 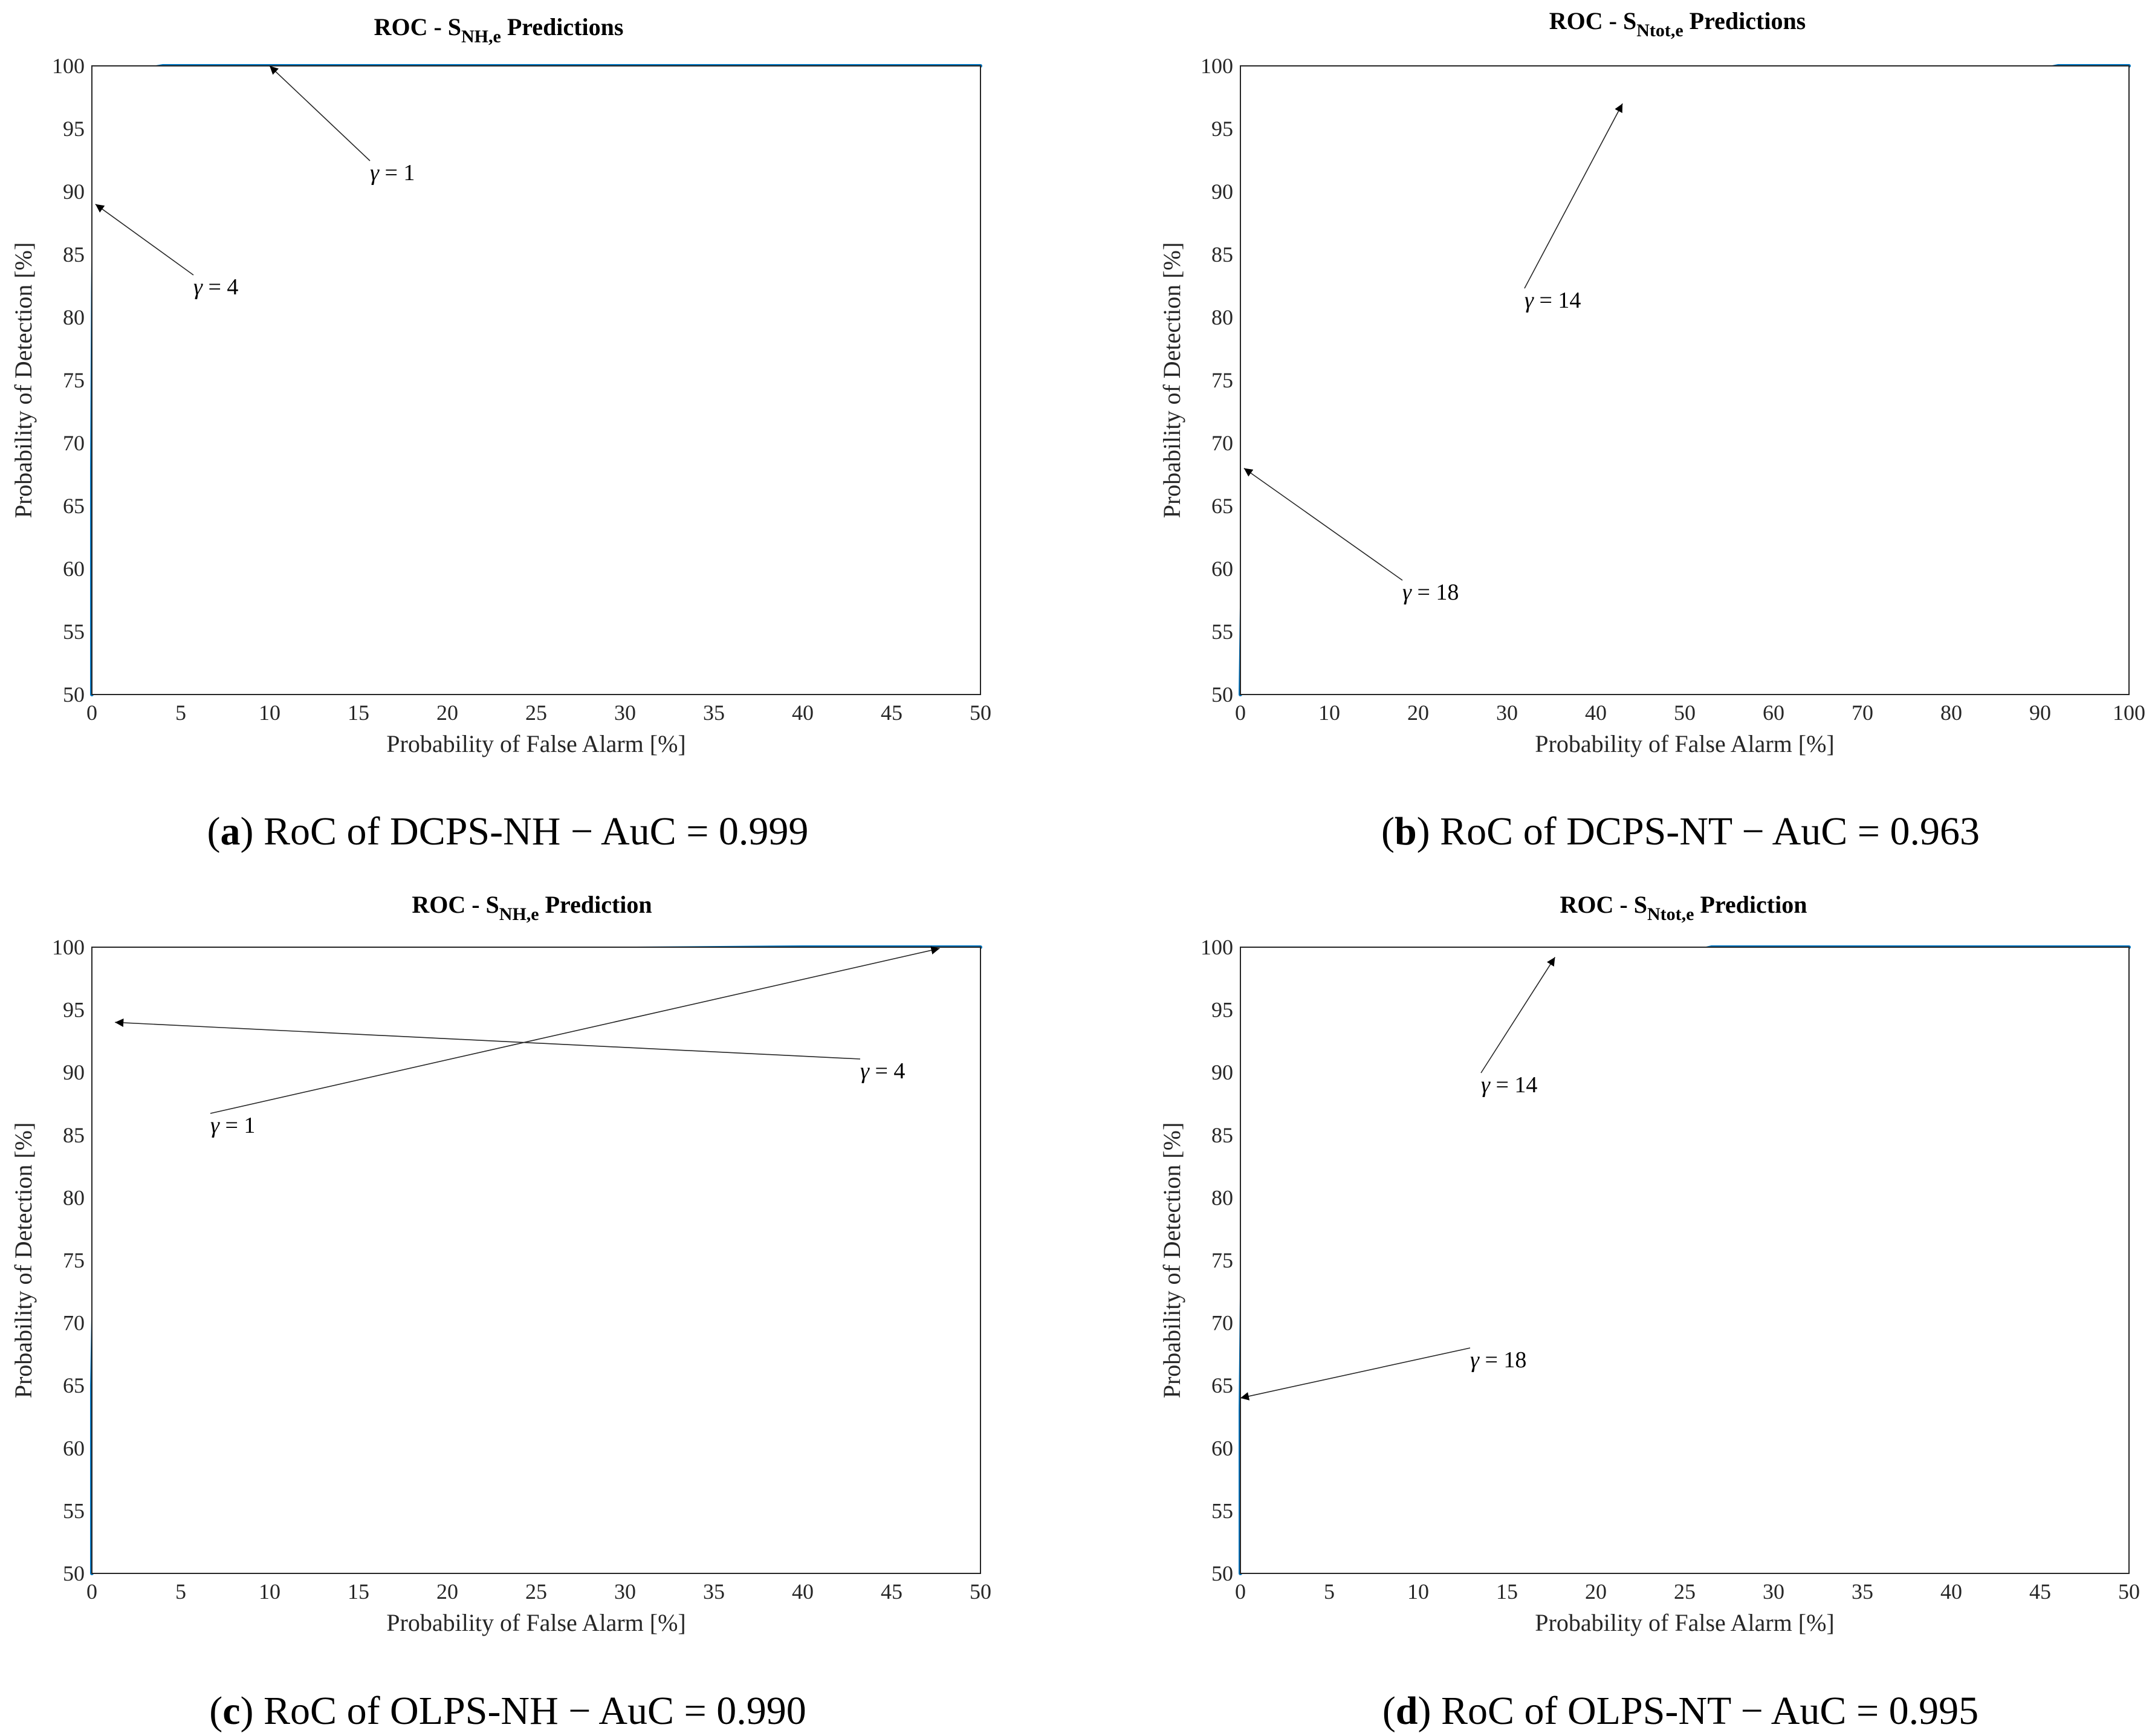 What do you see at coordinates (1862, 713) in the screenshot?
I see `x-tick-label: 70` at bounding box center [1862, 713].